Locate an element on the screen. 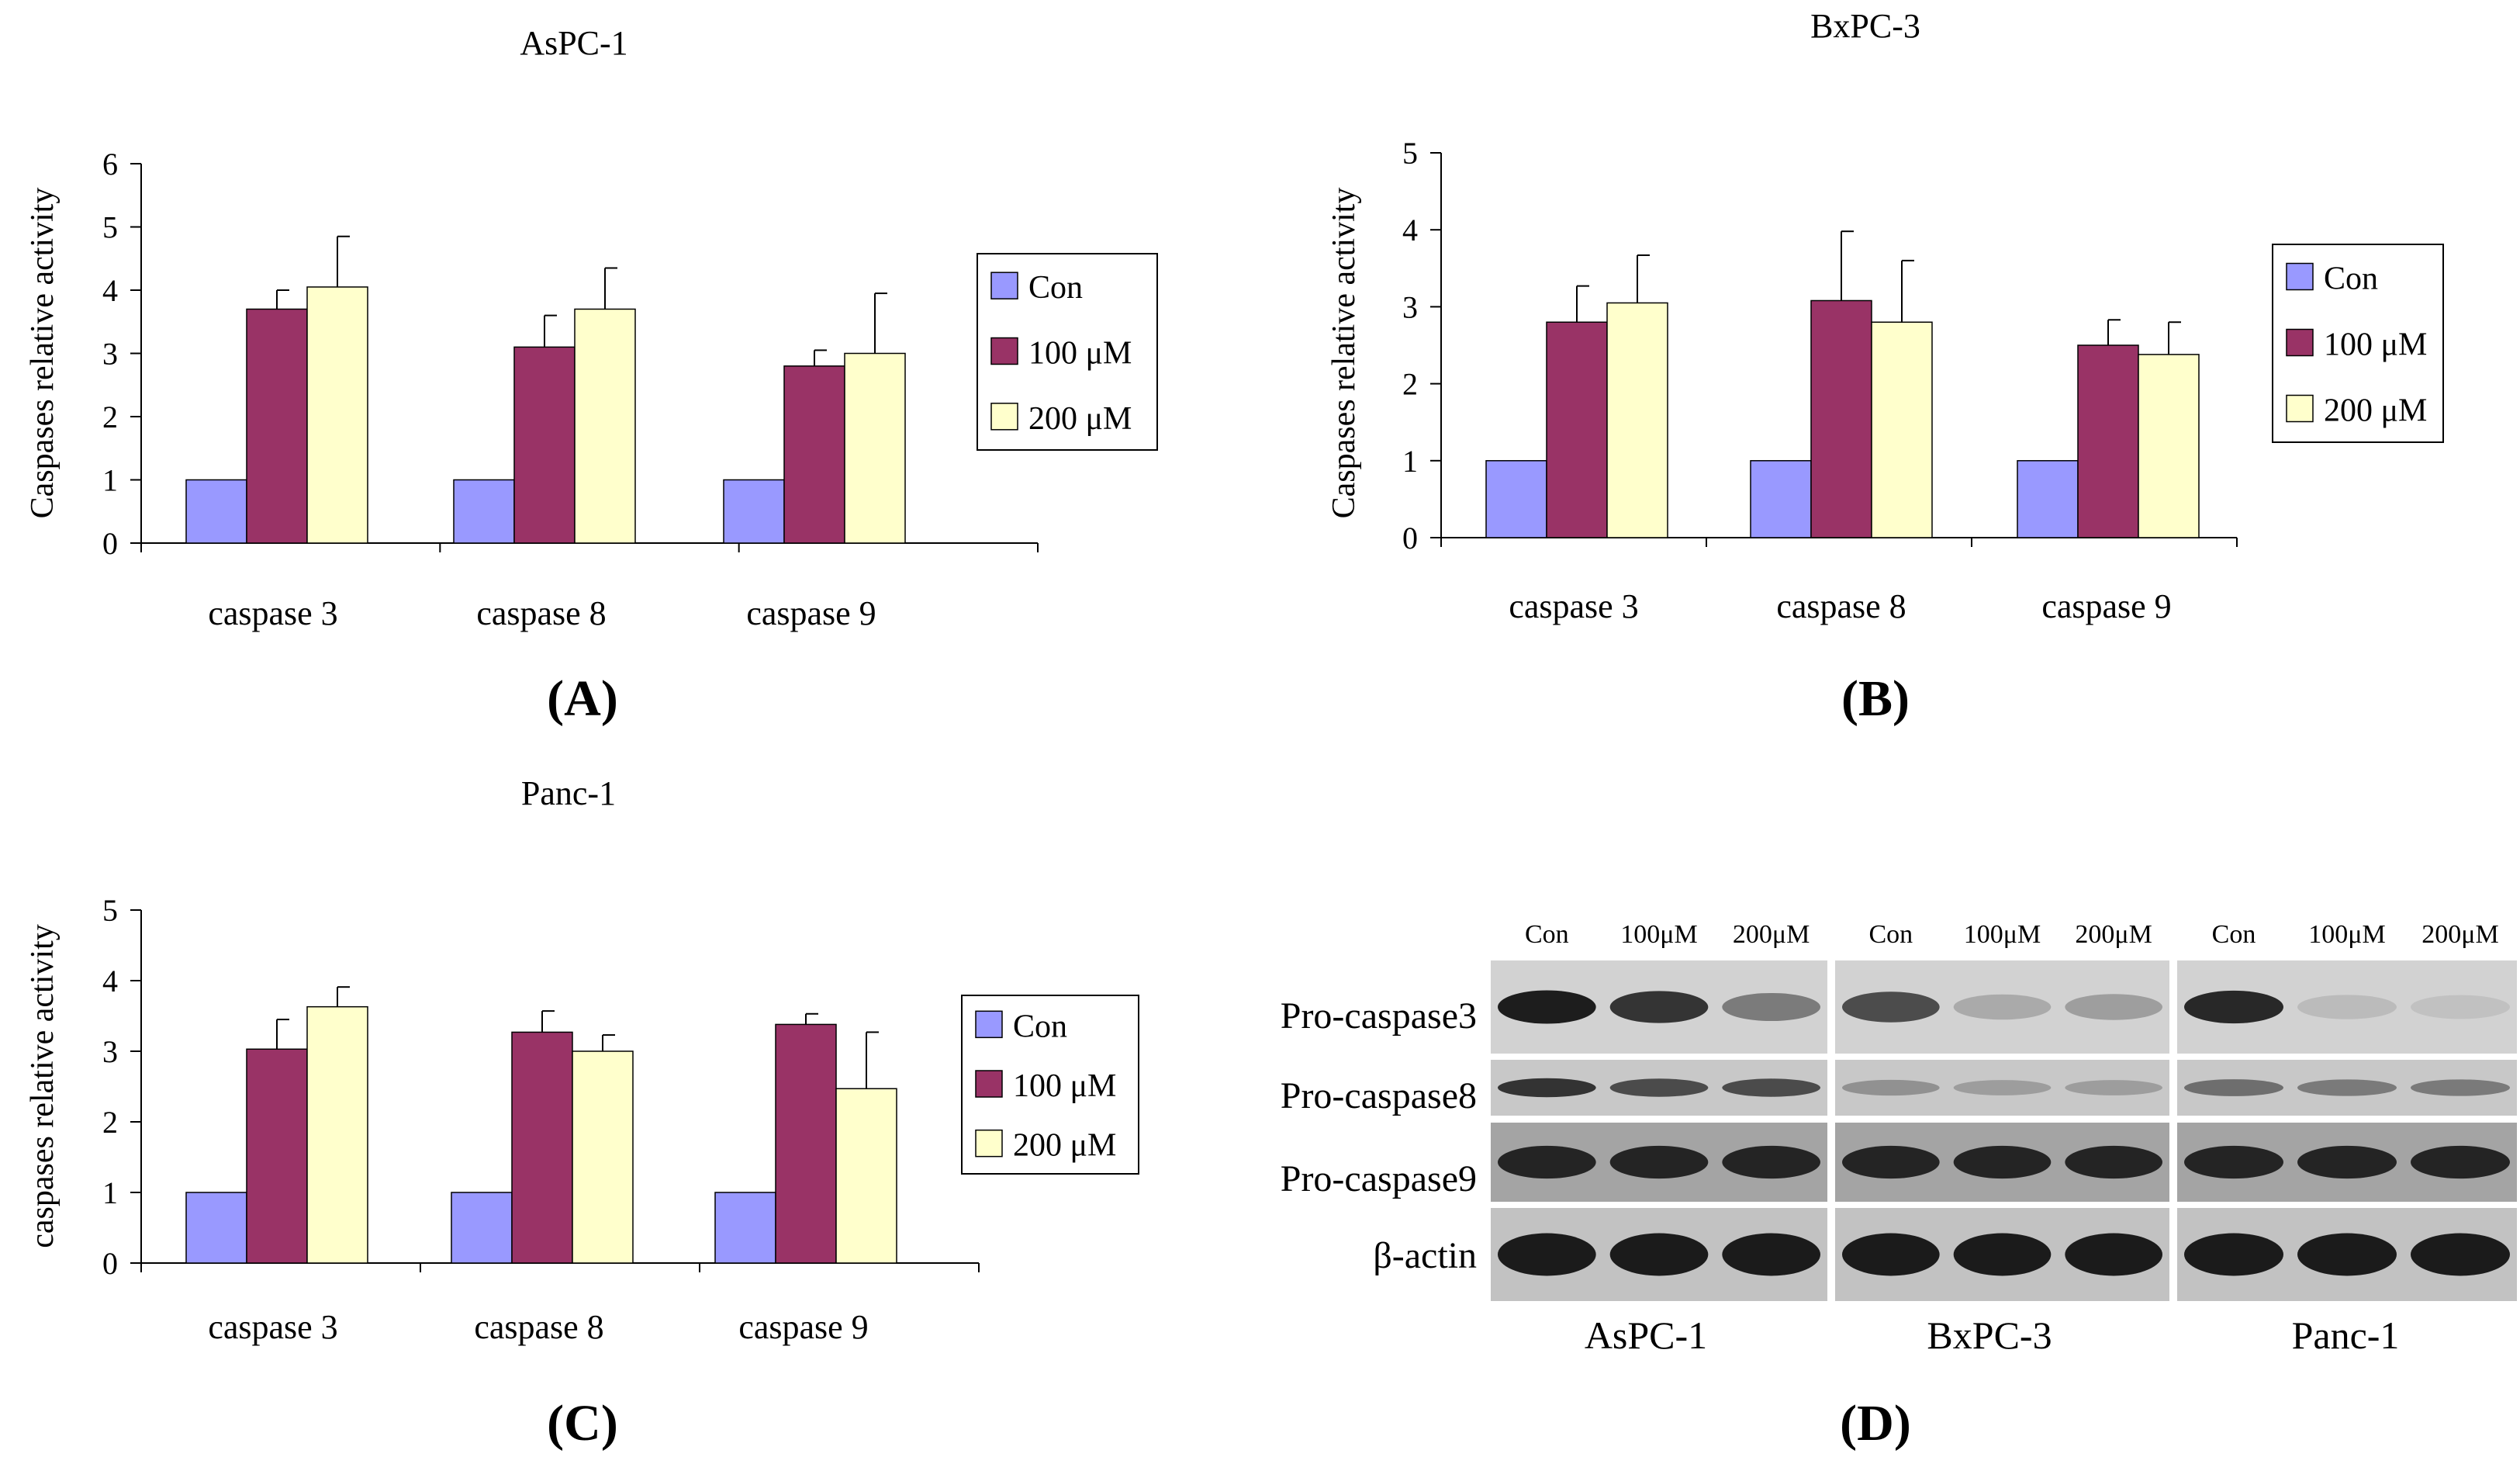 Image resolution: width=2520 pixels, height=1457 pixels. blot-row-label: β-actin is located at coordinates (1425, 1255).